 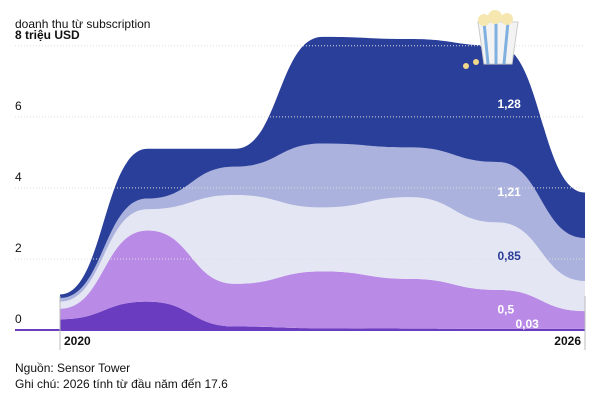 I want to click on y-tick-label: 0, so click(x=18, y=319).